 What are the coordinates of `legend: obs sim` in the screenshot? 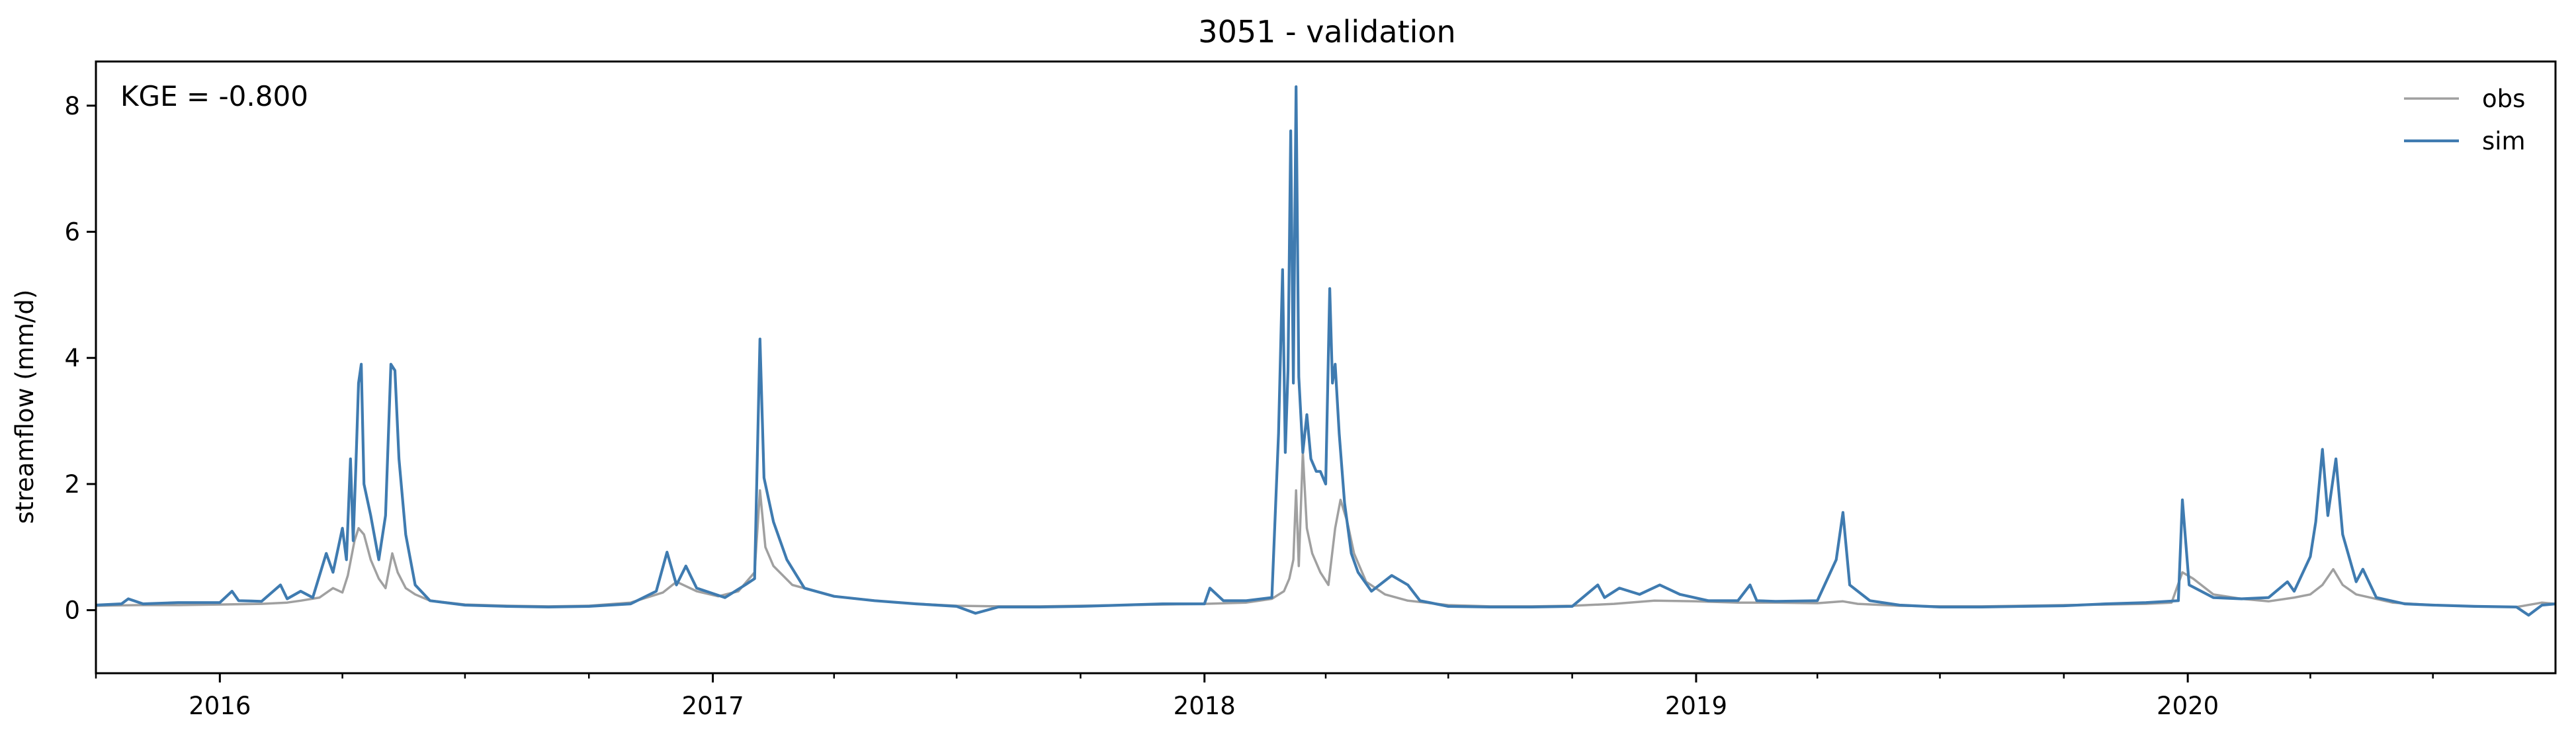 It's located at (2465, 120).